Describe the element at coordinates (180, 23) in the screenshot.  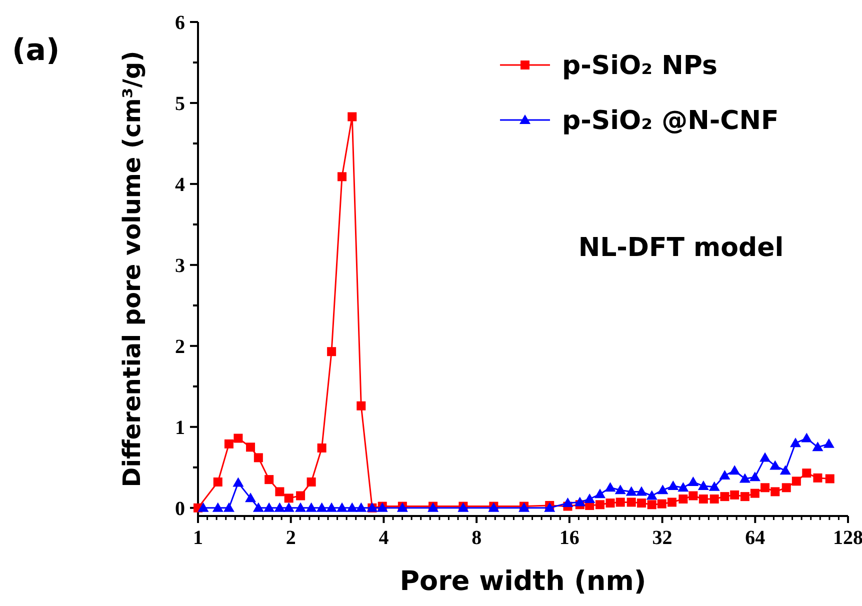
I see `y-tick-label: 6` at that location.